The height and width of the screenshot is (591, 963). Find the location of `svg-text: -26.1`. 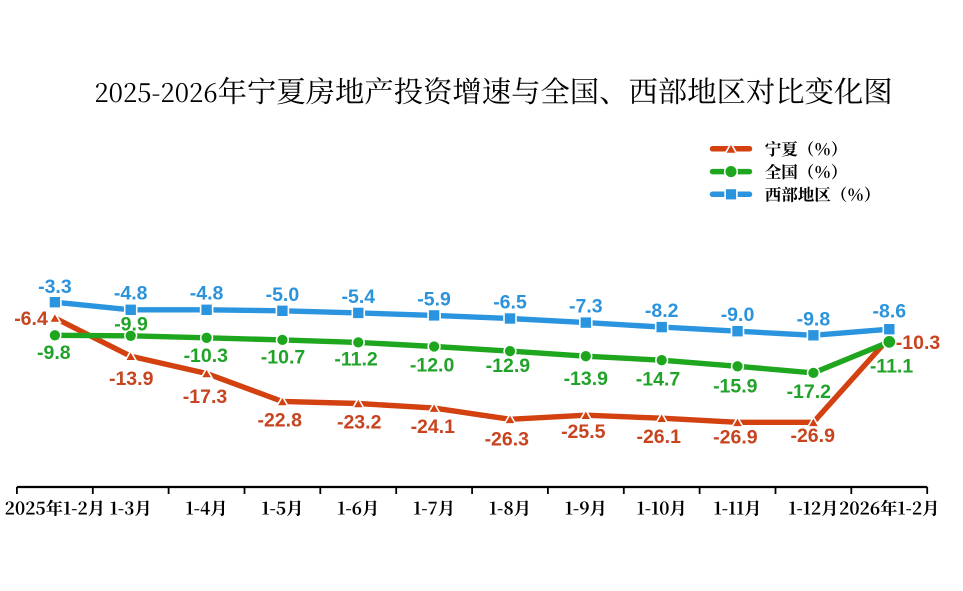

svg-text: -26.1 is located at coordinates (658, 437).